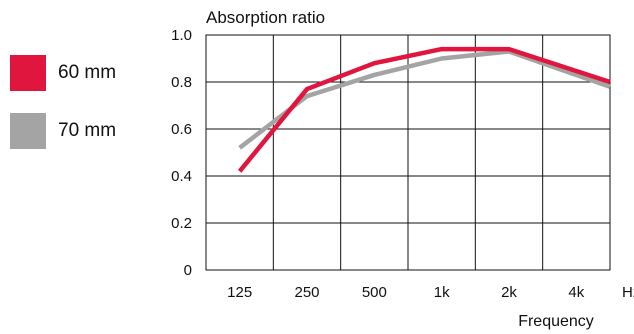 The image size is (634, 334). What do you see at coordinates (28, 73) in the screenshot?
I see `legend-swatch-60mm` at bounding box center [28, 73].